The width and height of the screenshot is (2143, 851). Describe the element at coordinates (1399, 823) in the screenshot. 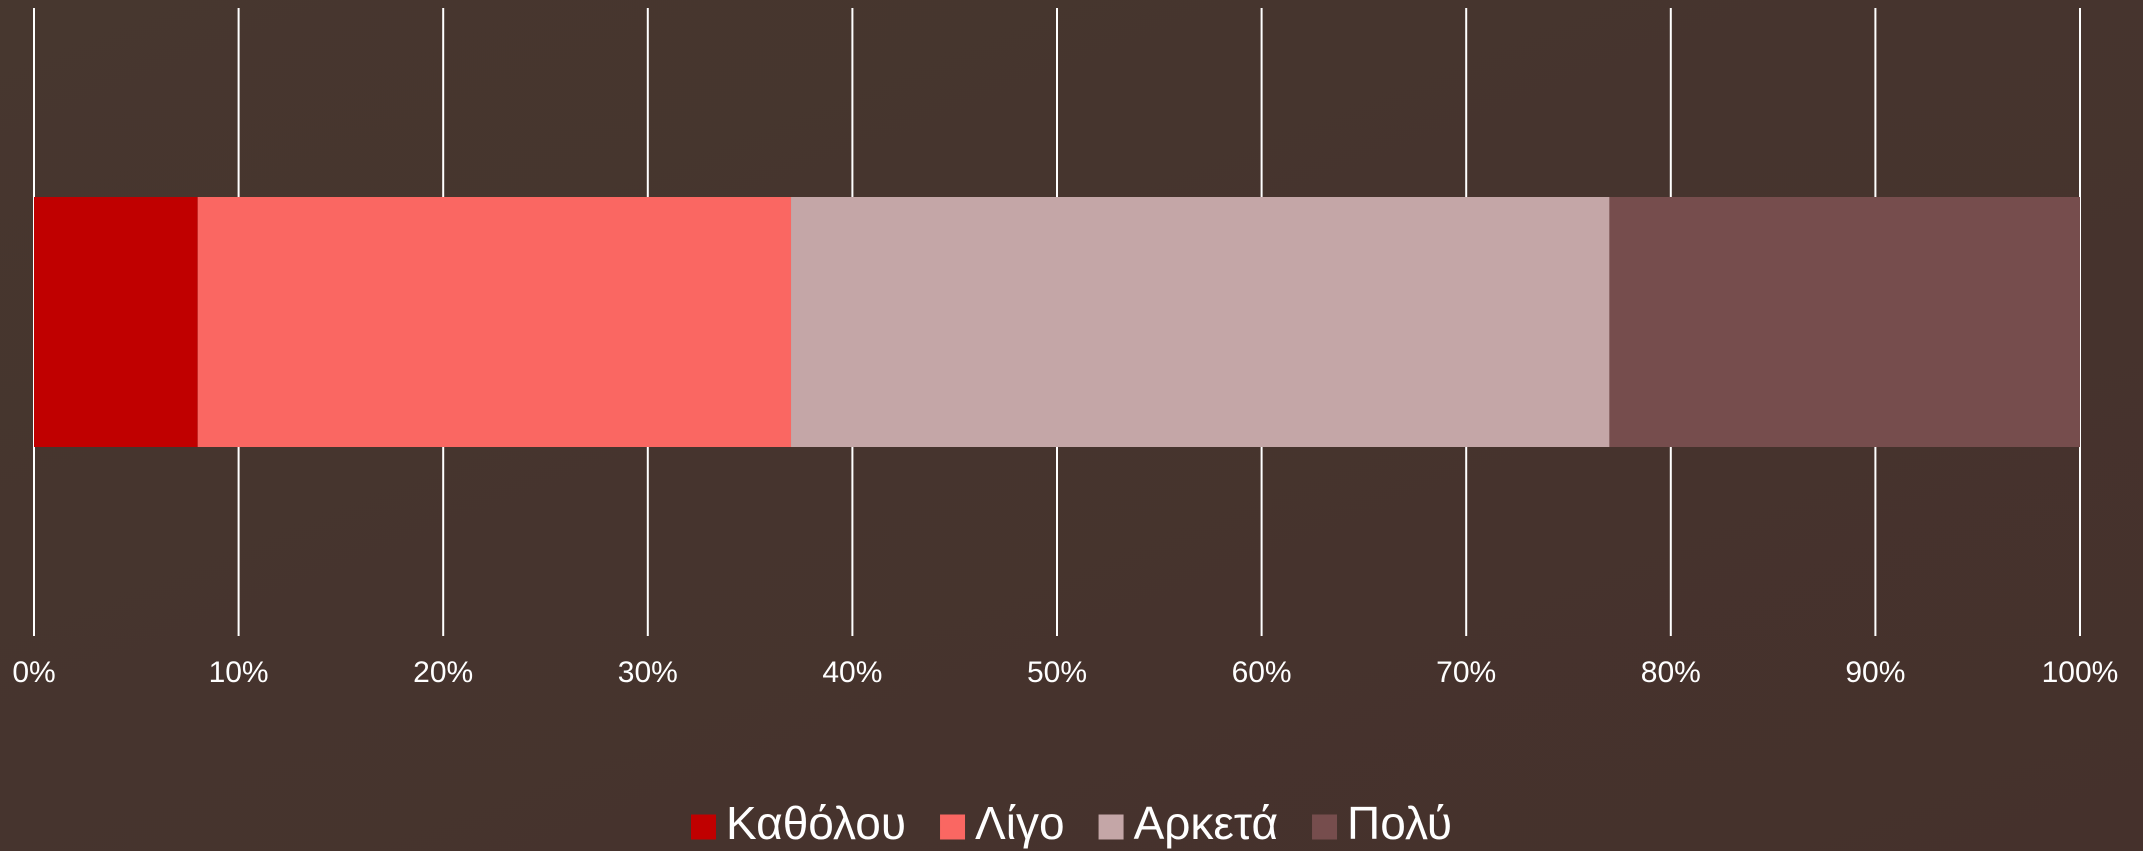

I see `legend-label: Πολύ` at that location.